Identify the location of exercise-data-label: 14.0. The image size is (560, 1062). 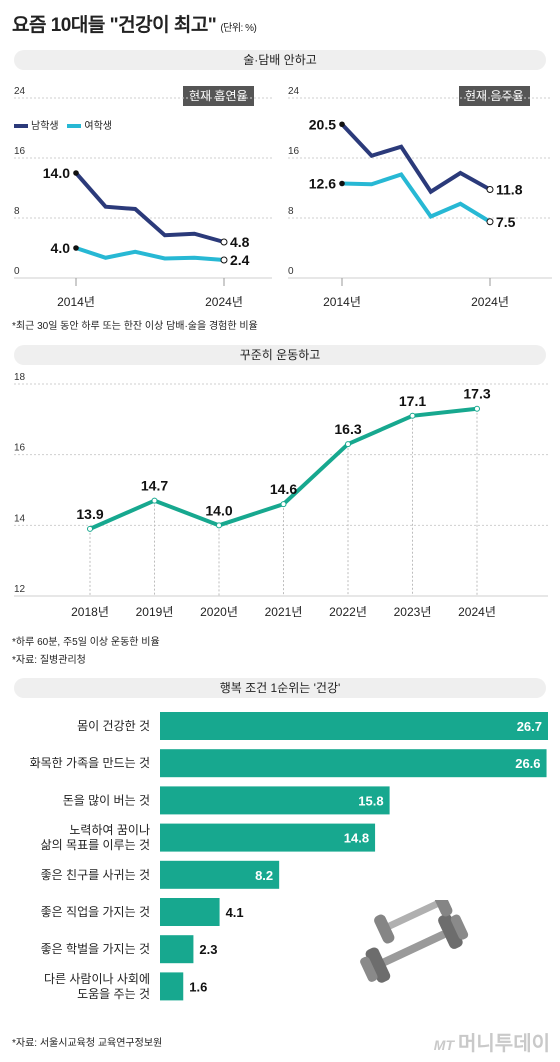
(218, 510).